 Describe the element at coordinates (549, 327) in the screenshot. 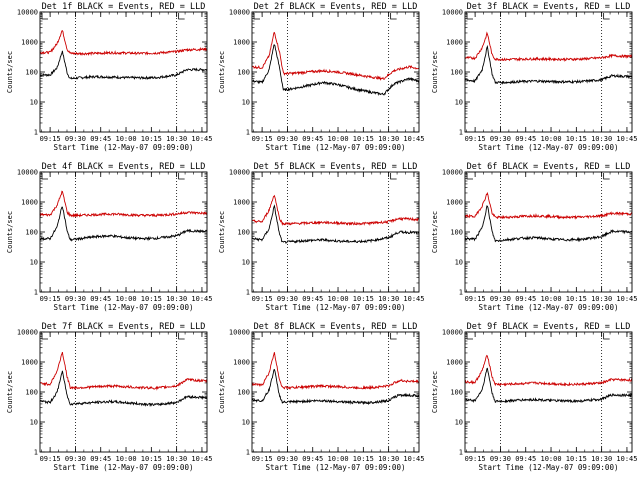

I see `chart-title: Det 9f BLACK = Events, RED = LLD` at that location.